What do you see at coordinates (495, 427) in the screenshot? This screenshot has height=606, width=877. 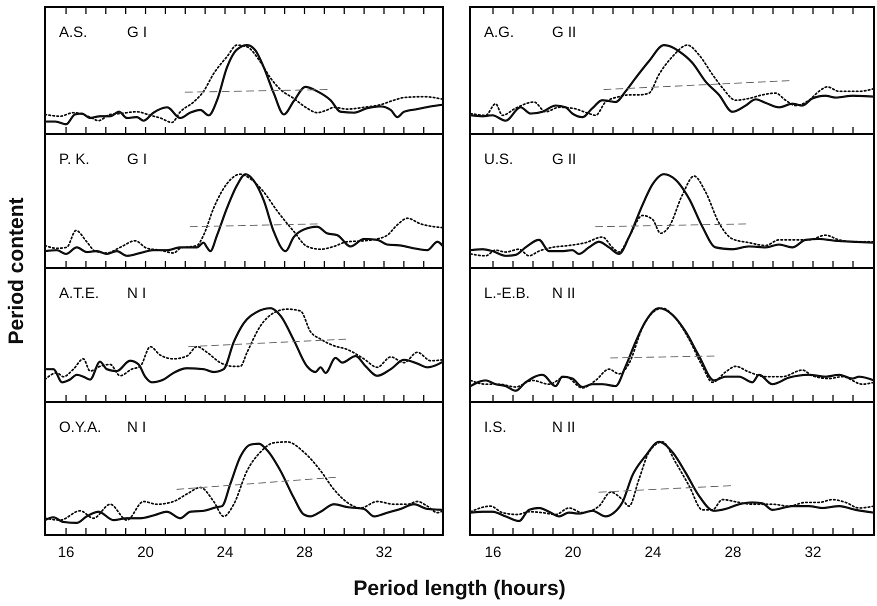 I see `chart-title: I.S.` at bounding box center [495, 427].